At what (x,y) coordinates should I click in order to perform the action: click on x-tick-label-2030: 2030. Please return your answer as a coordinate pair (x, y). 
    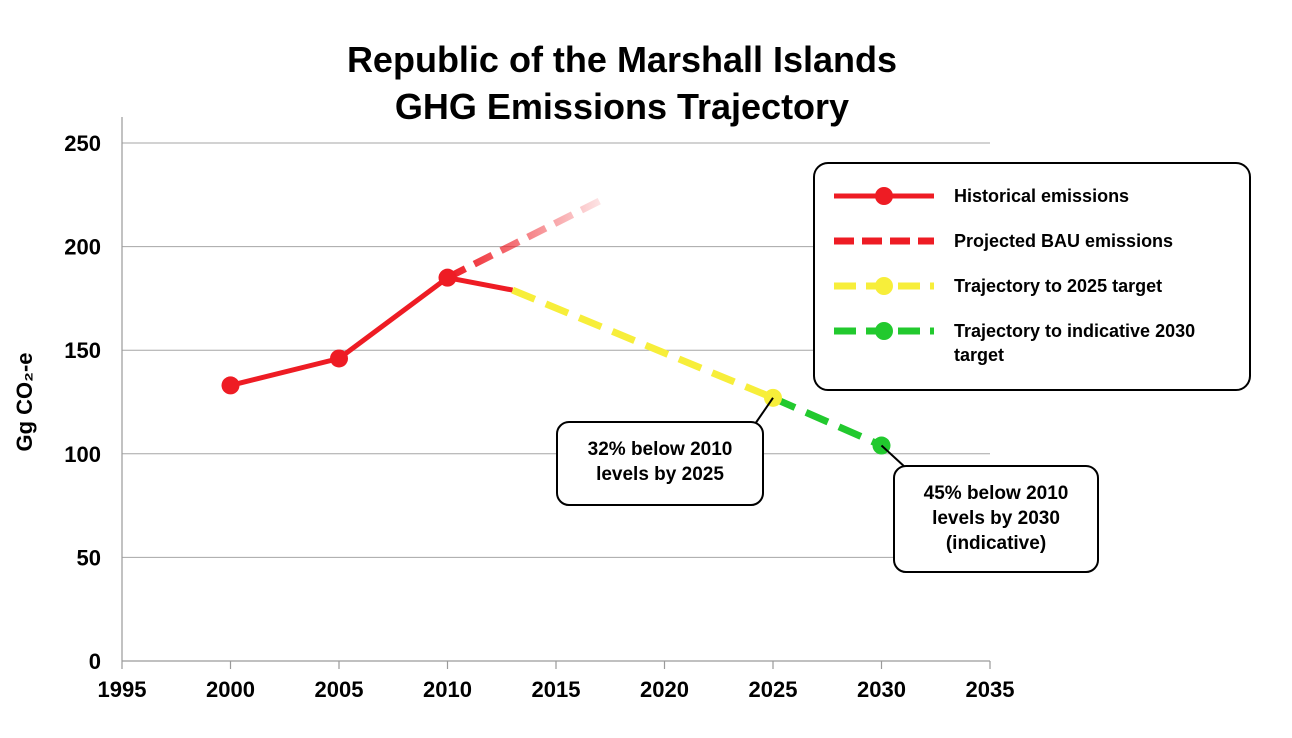
    Looking at the image, I should click on (881, 689).